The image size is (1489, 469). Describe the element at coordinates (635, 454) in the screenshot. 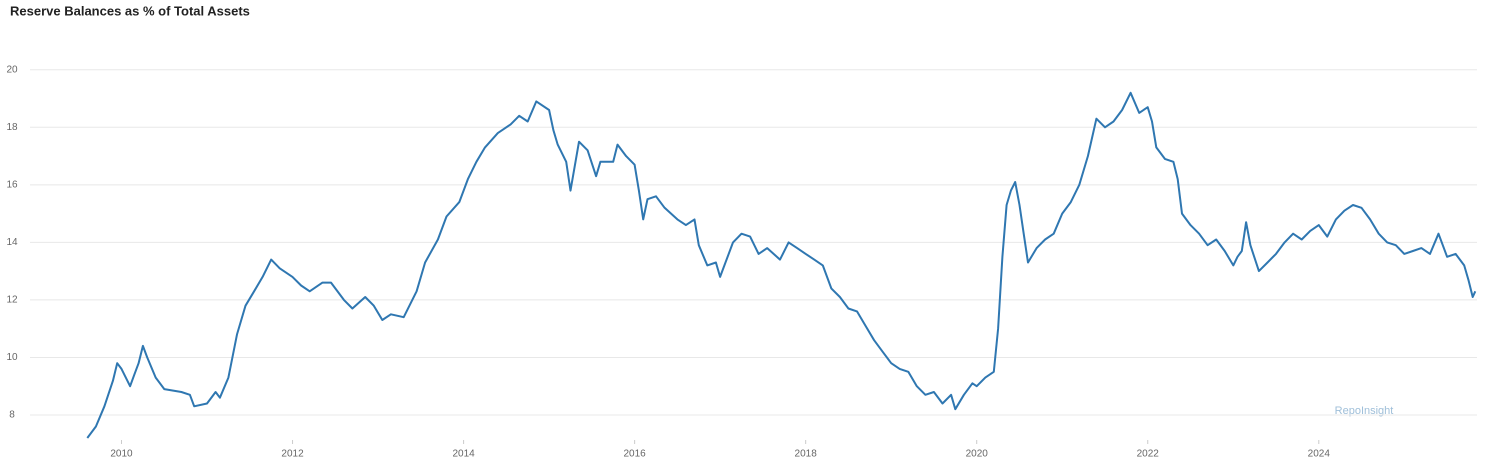

I see `x-tick-label: 2016` at that location.